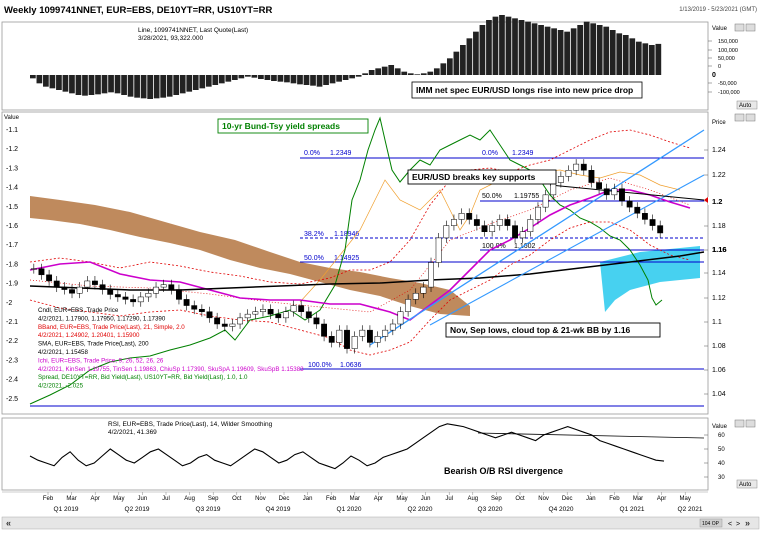  I want to click on top-legend-line2: 3/28/2021, 93,322.000, so click(170, 38).